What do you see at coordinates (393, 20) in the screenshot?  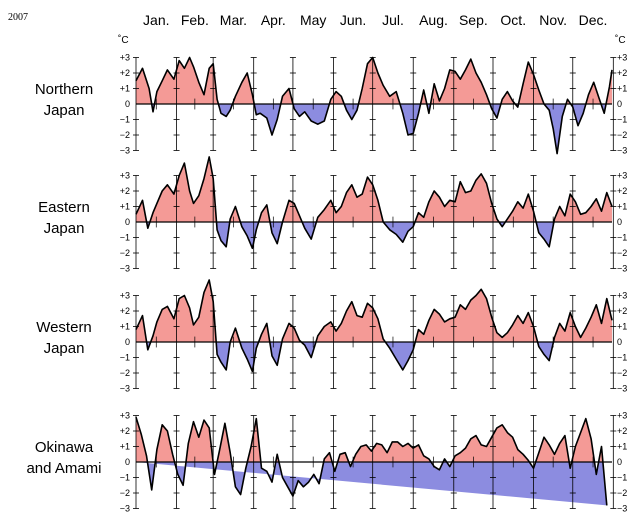 I see `month-label: Jul.` at bounding box center [393, 20].